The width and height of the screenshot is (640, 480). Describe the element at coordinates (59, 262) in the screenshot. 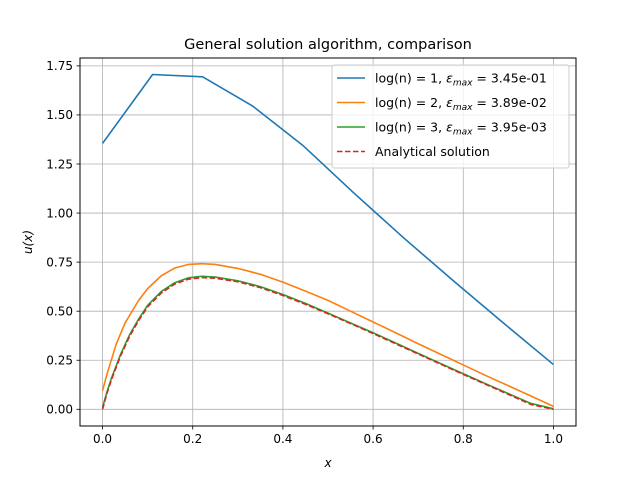

I see `y-tick-label: 0.75` at that location.